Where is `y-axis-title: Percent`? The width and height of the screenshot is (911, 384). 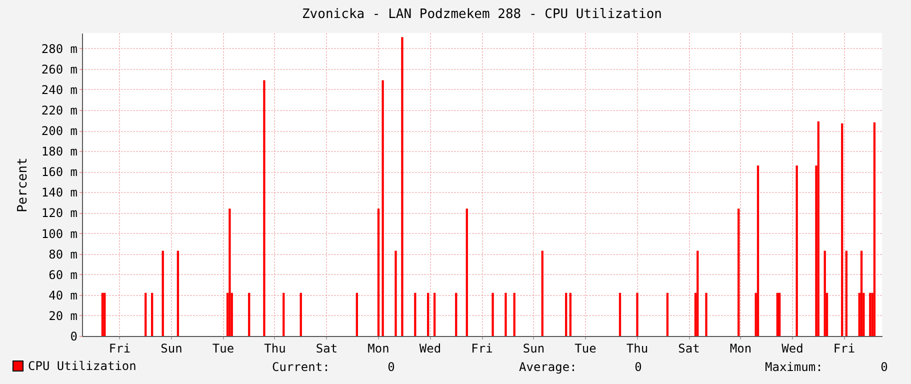 y-axis-title: Percent is located at coordinates (22, 185).